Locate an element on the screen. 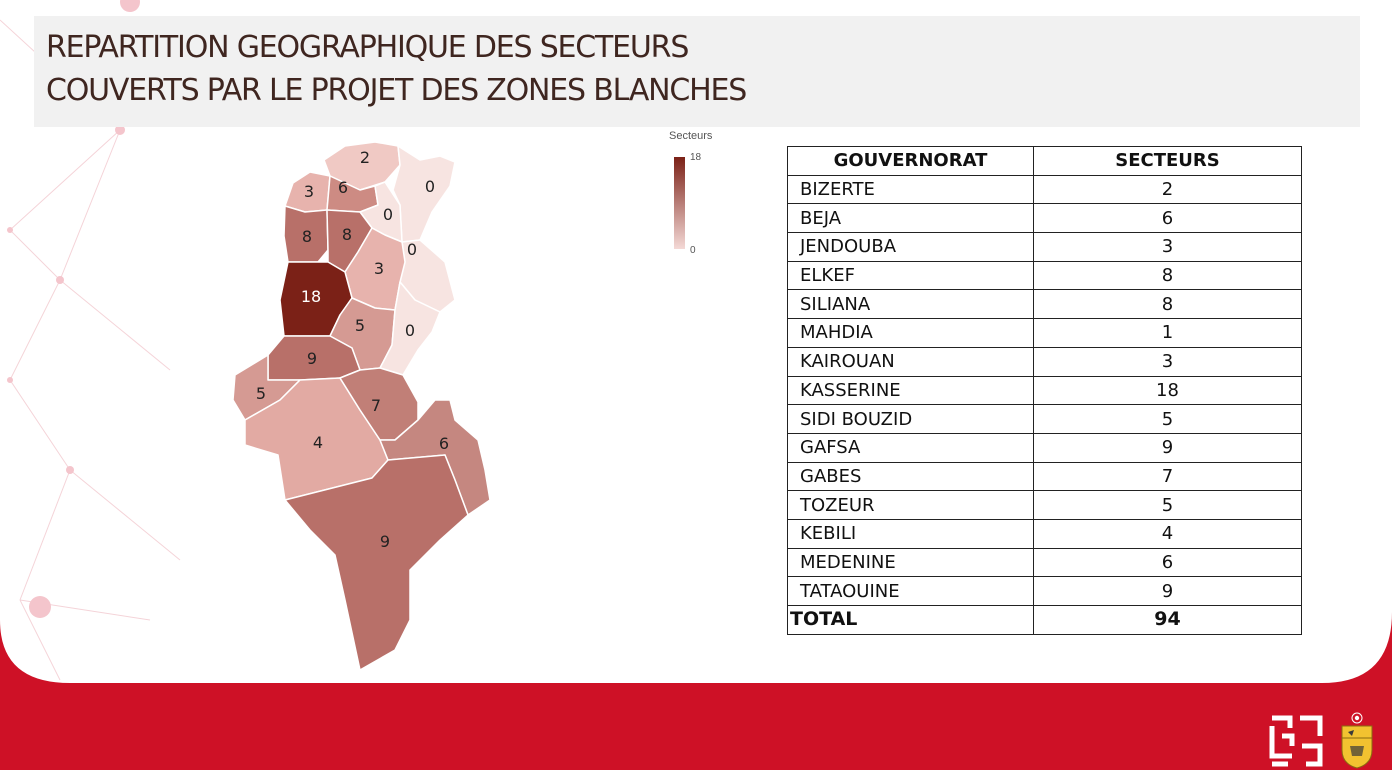  map-label-kasserine: 18 is located at coordinates (311, 296).